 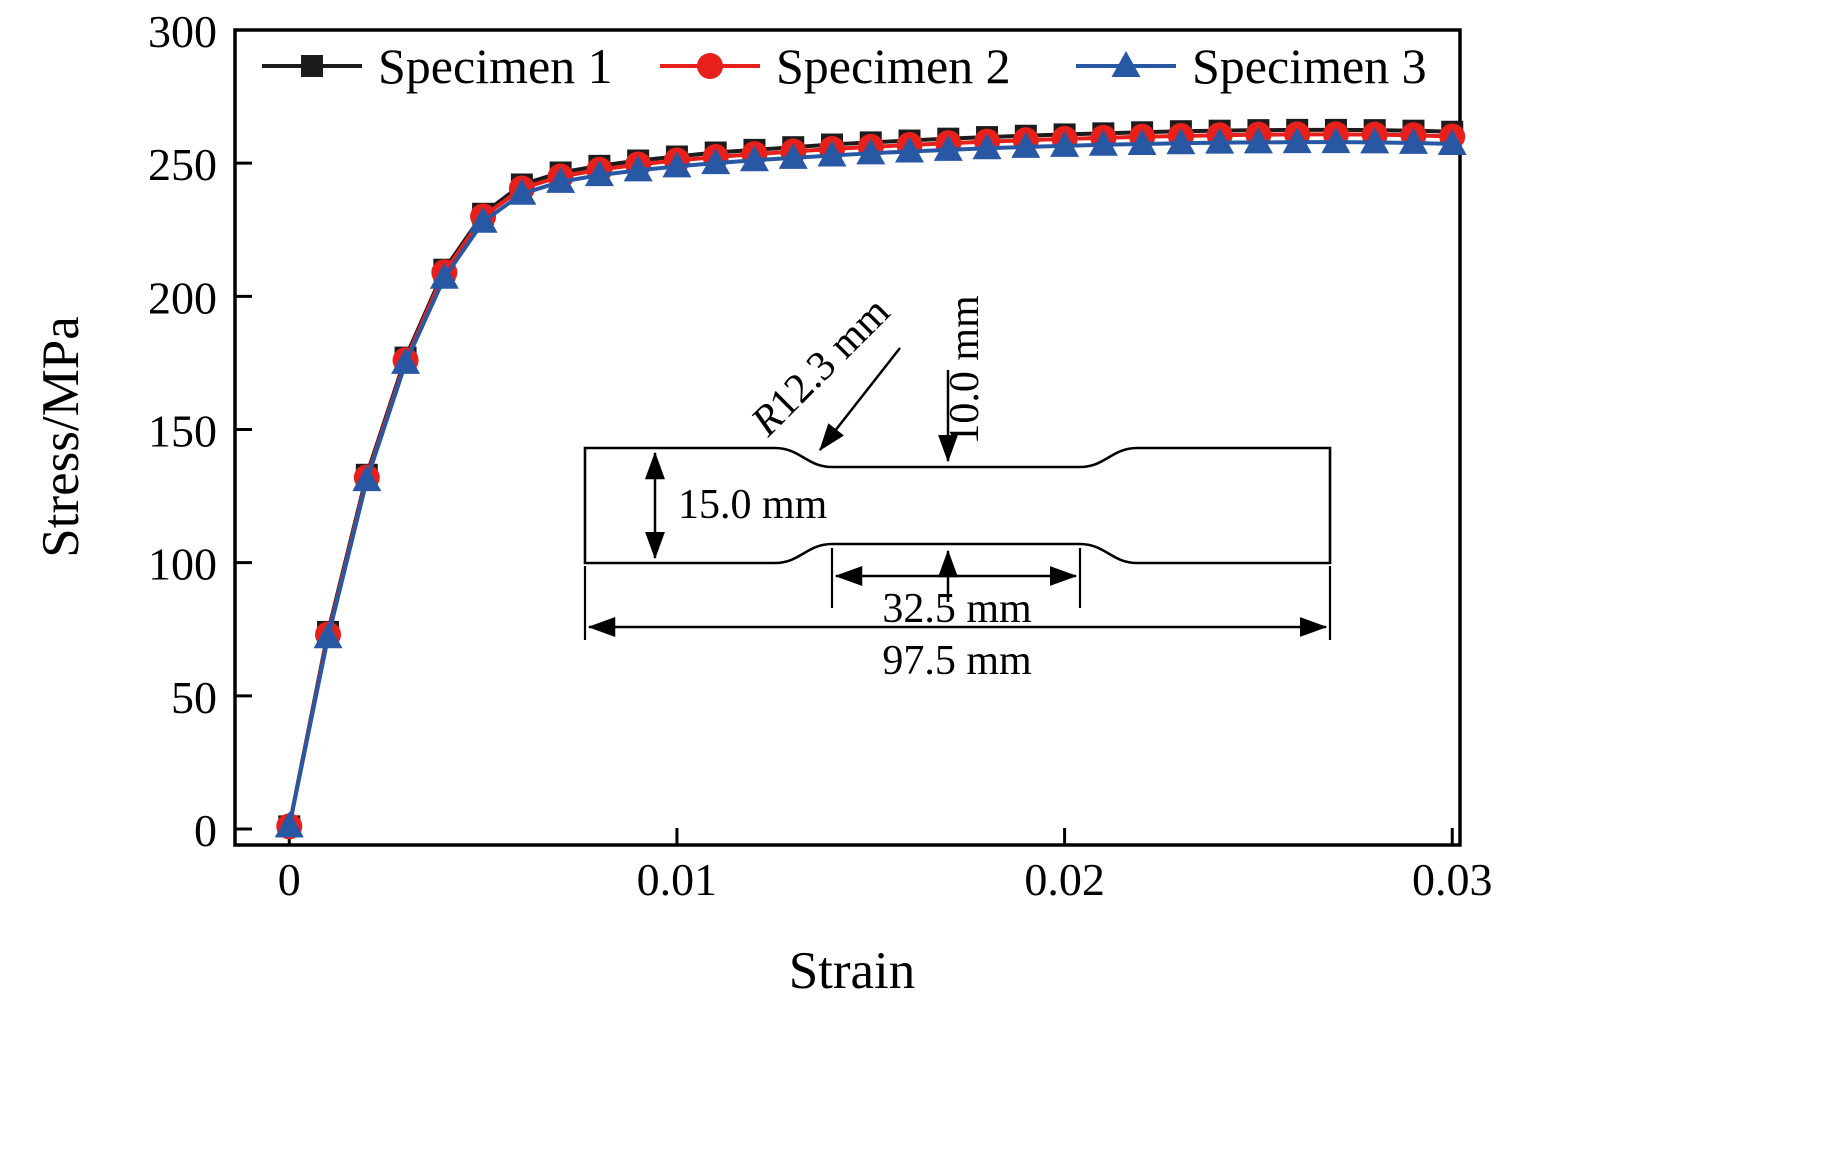 What do you see at coordinates (957, 609) in the screenshot?
I see `gauge-length-label: 32.5 mm` at bounding box center [957, 609].